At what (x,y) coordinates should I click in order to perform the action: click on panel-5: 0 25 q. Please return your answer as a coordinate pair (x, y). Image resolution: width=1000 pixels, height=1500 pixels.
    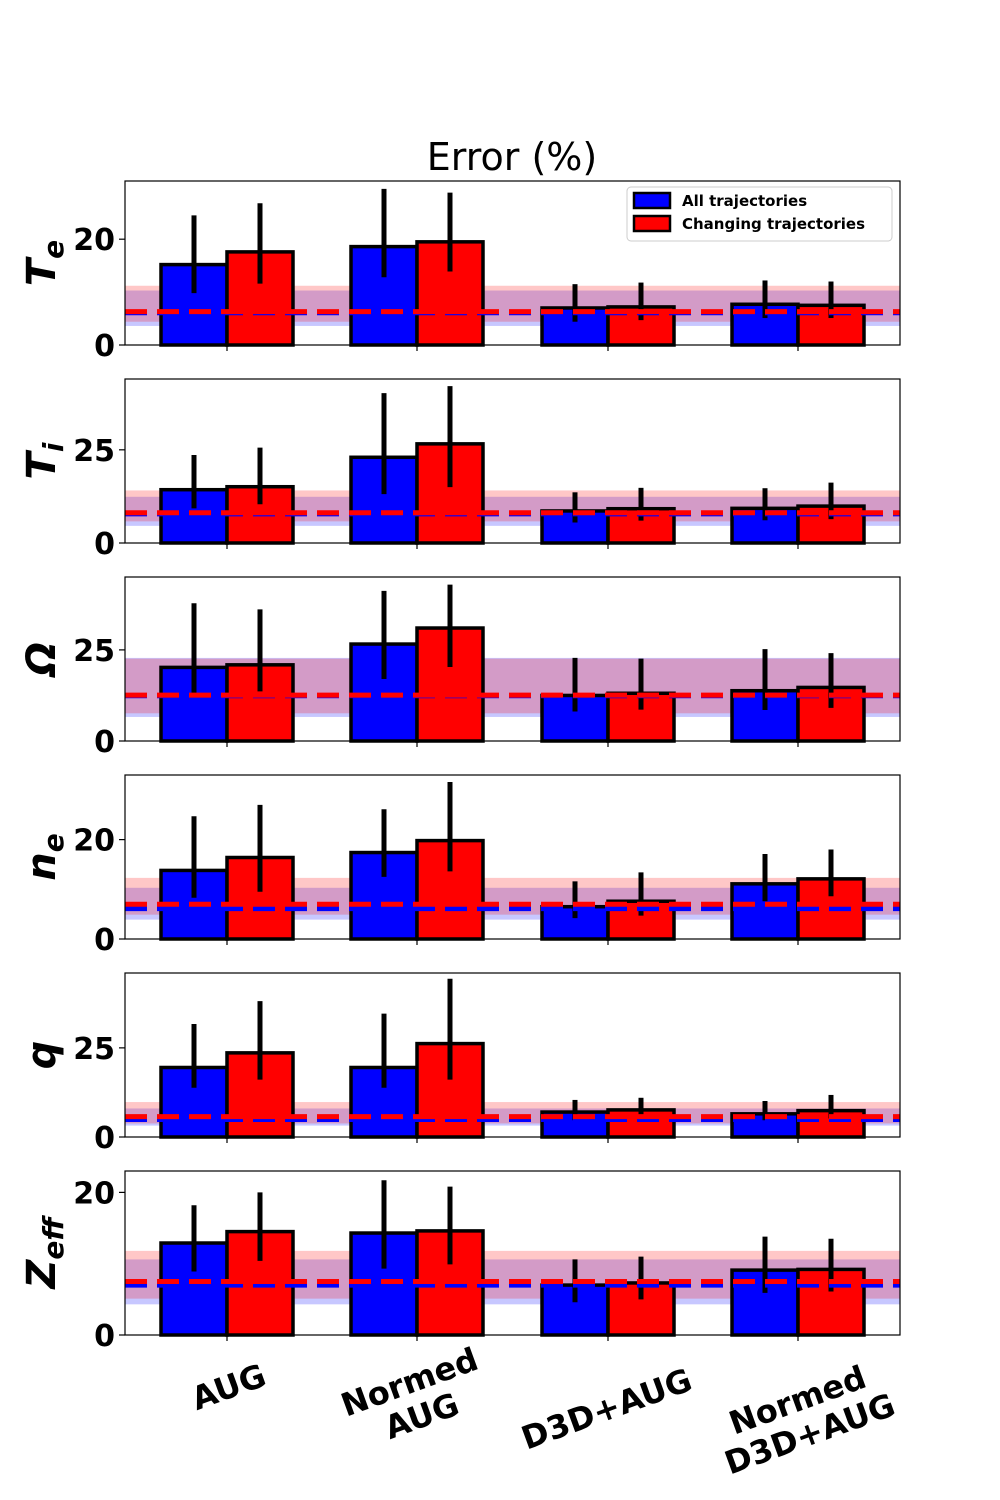
    Looking at the image, I should click on (460, 1064).